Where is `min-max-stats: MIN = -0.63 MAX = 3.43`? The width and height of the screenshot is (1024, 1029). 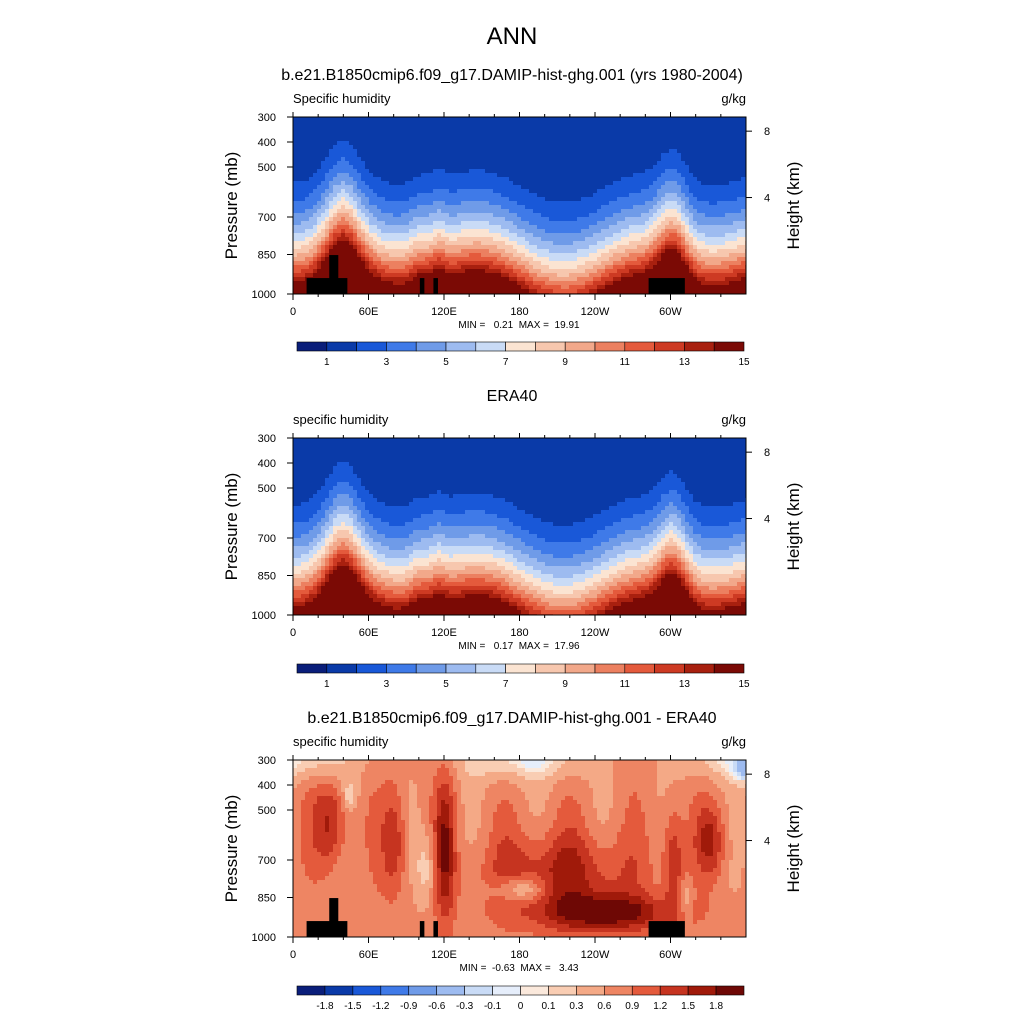
min-max-stats: MIN = -0.63 MAX = 3.43 is located at coordinates (519, 968).